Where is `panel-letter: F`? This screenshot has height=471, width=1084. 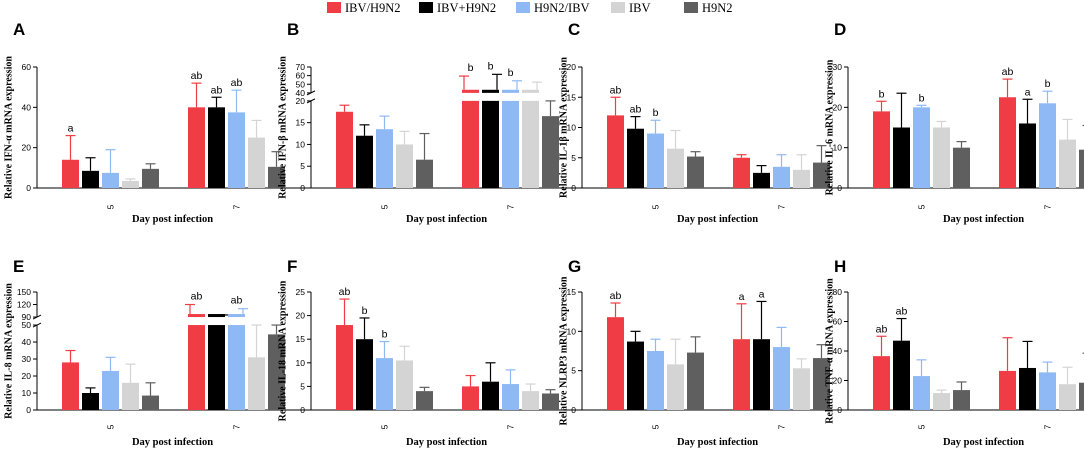
panel-letter: F is located at coordinates (292, 266).